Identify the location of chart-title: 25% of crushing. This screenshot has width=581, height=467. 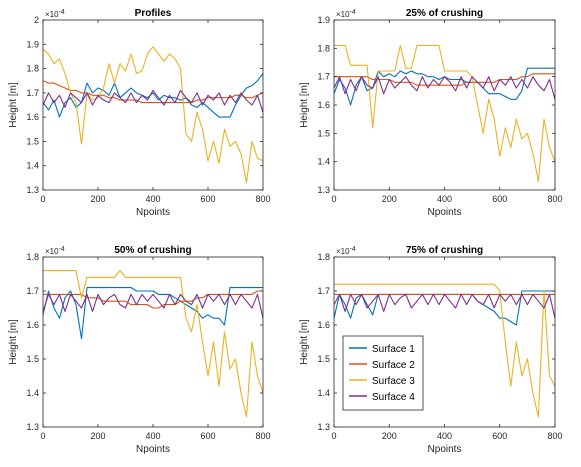
(444, 13).